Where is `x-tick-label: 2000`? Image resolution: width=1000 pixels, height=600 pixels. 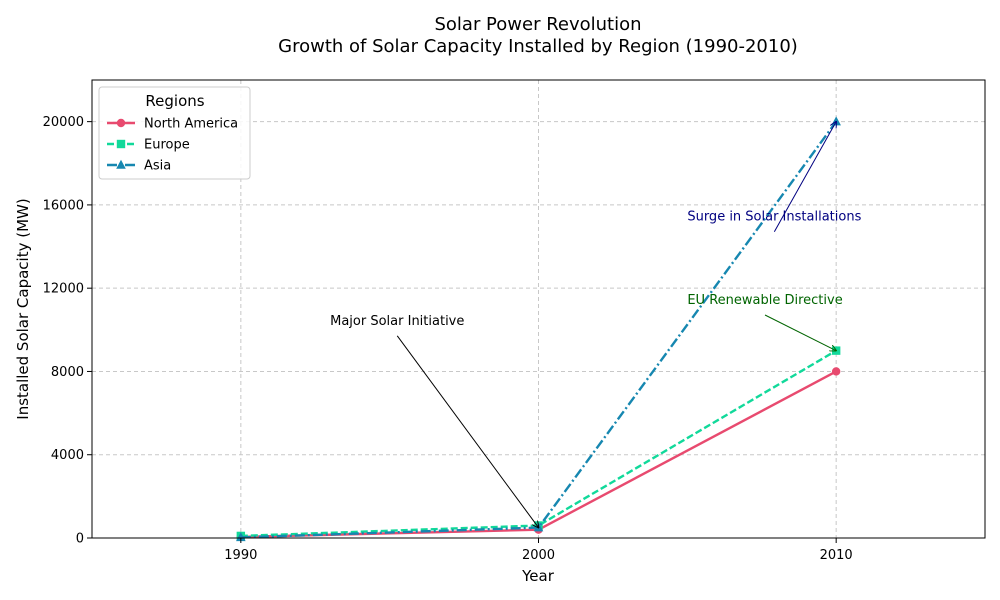 x-tick-label: 2000 is located at coordinates (538, 555).